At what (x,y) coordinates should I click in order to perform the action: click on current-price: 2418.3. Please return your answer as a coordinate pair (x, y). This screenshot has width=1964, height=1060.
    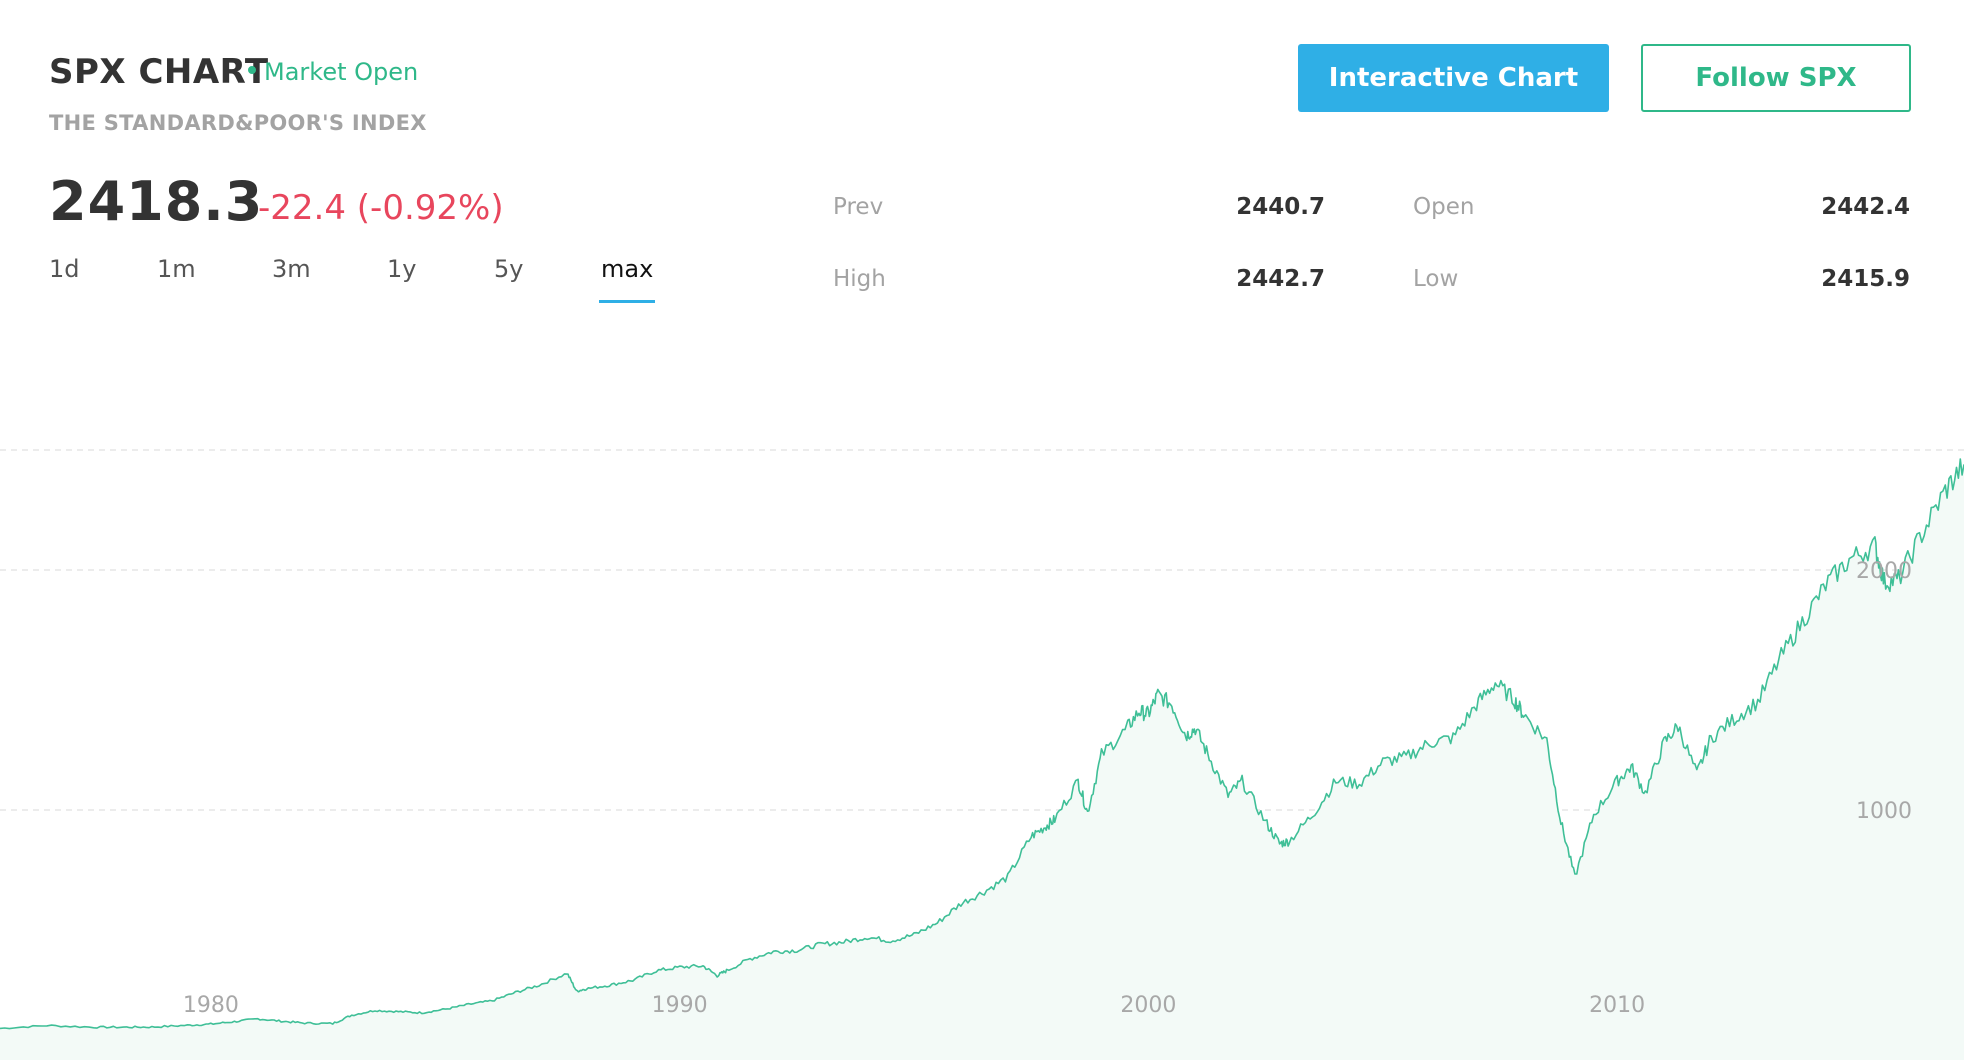
    Looking at the image, I should click on (156, 201).